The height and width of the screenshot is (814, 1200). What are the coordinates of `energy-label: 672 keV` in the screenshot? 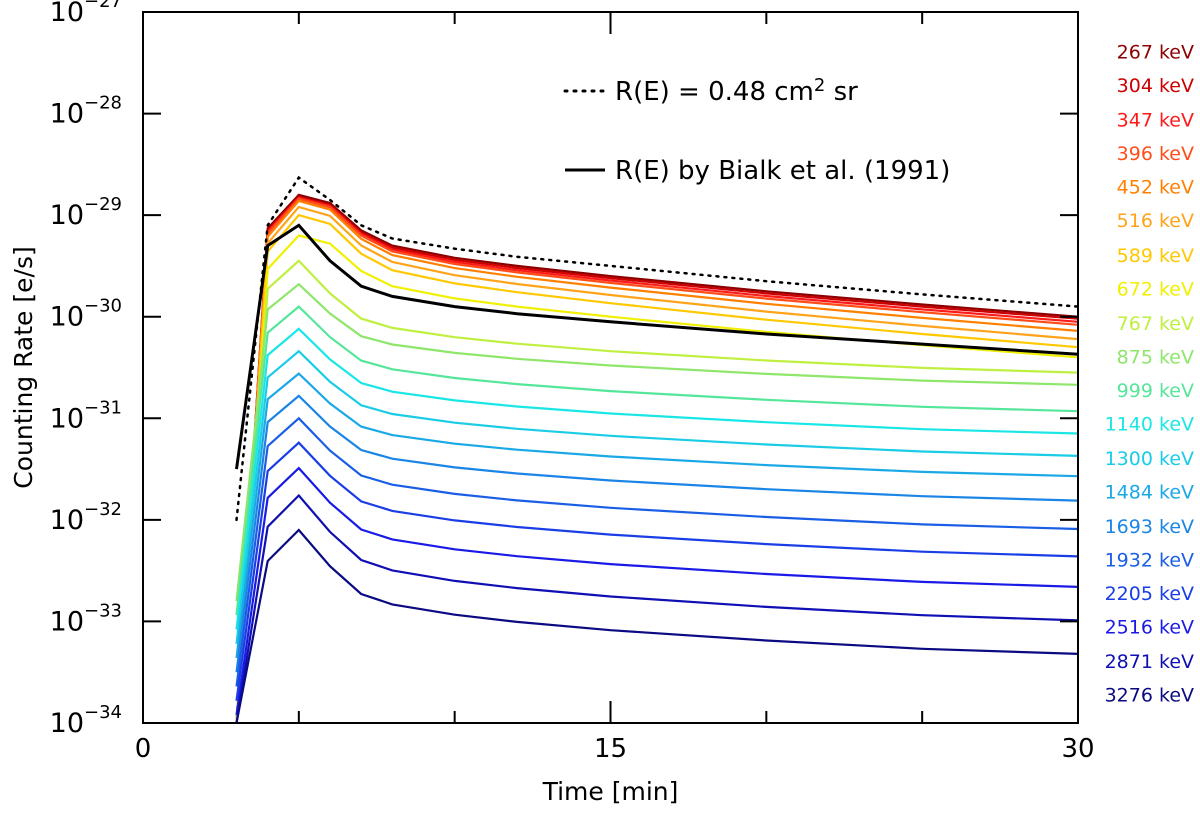 It's located at (1155, 289).